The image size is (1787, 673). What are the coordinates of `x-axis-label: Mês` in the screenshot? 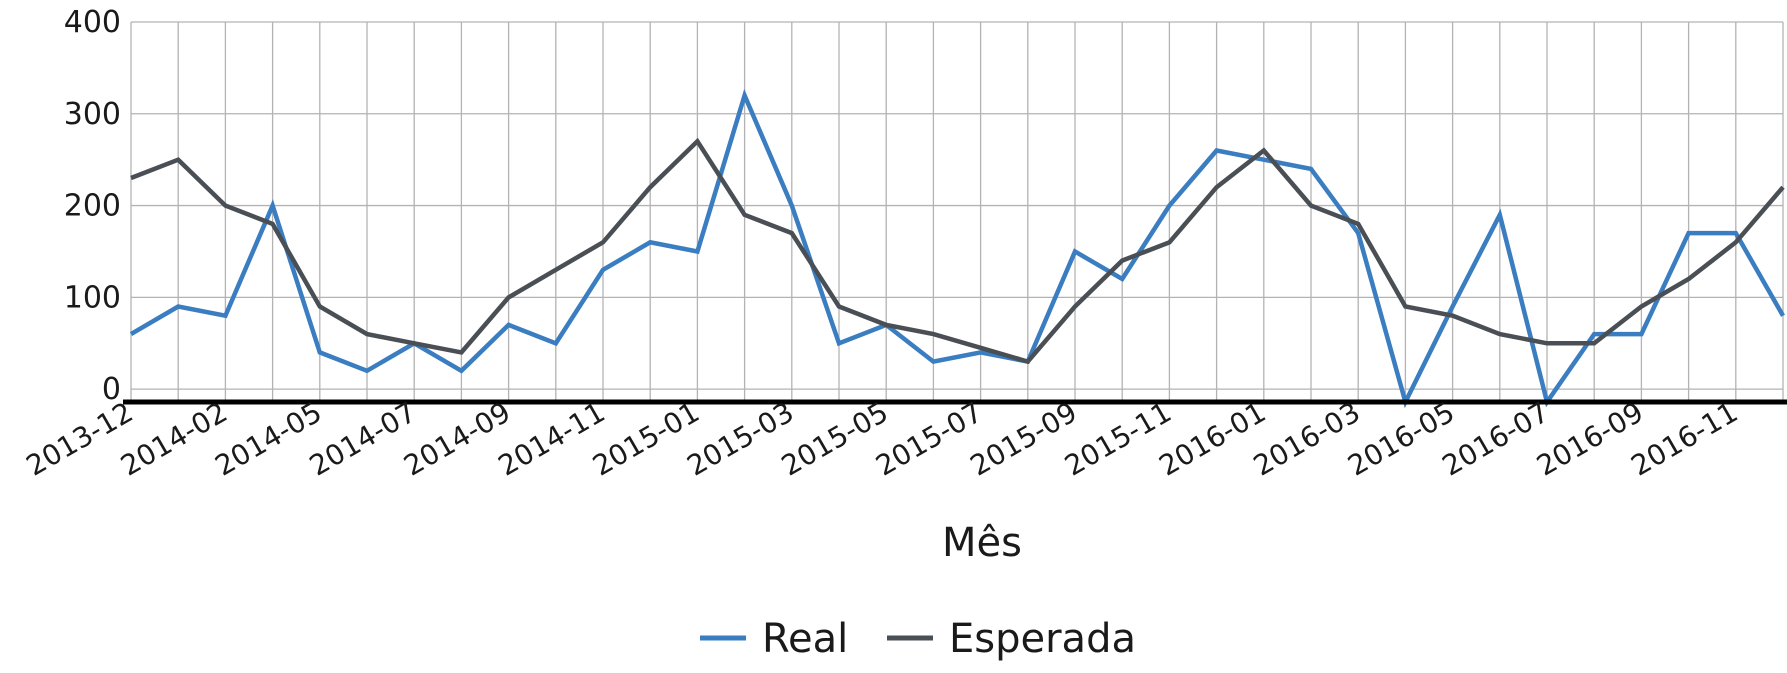 It's located at (982, 543).